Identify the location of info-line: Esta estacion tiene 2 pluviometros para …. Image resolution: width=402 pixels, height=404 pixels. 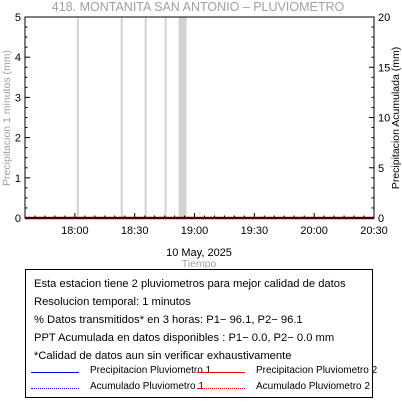
(190, 284).